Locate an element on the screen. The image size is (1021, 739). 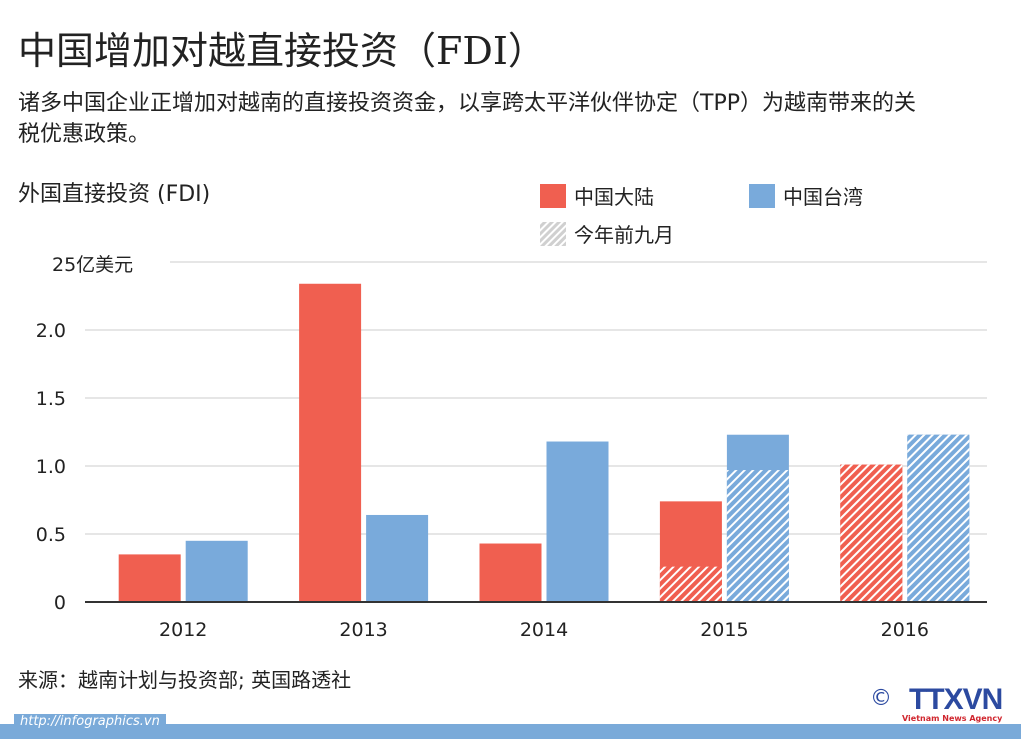
legend-label-taiwan: 中国台湾 is located at coordinates (823, 197).